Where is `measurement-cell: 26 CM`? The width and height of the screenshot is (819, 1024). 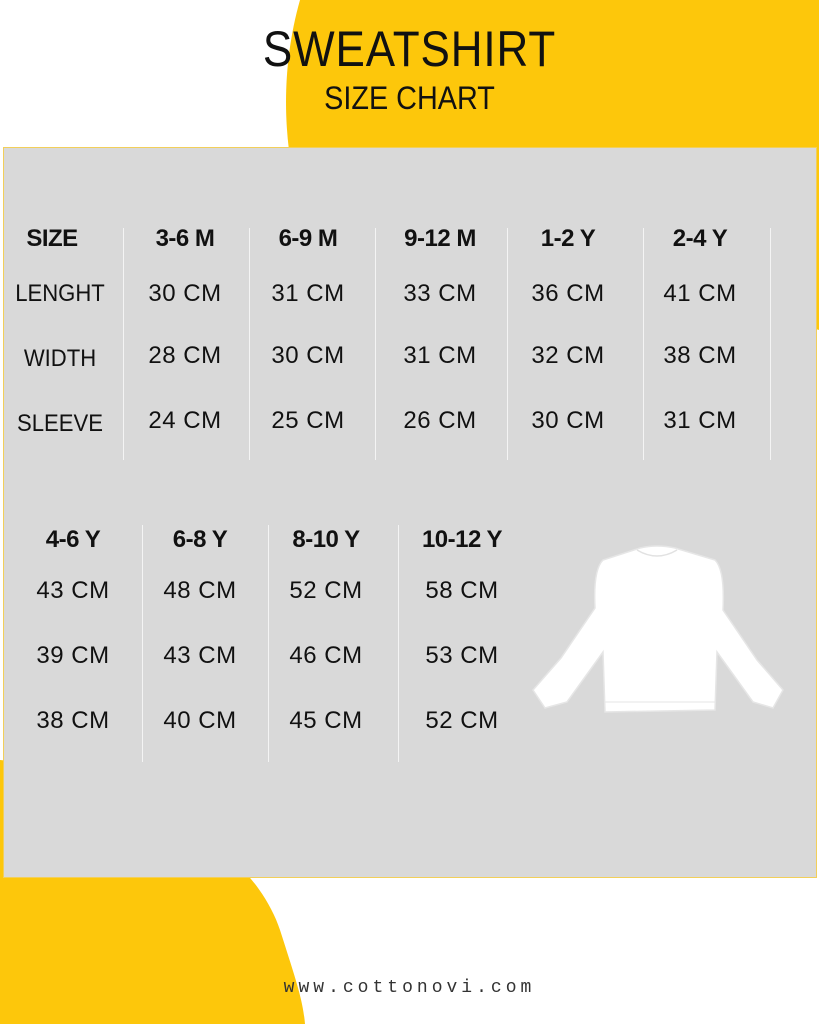 measurement-cell: 26 CM is located at coordinates (440, 420).